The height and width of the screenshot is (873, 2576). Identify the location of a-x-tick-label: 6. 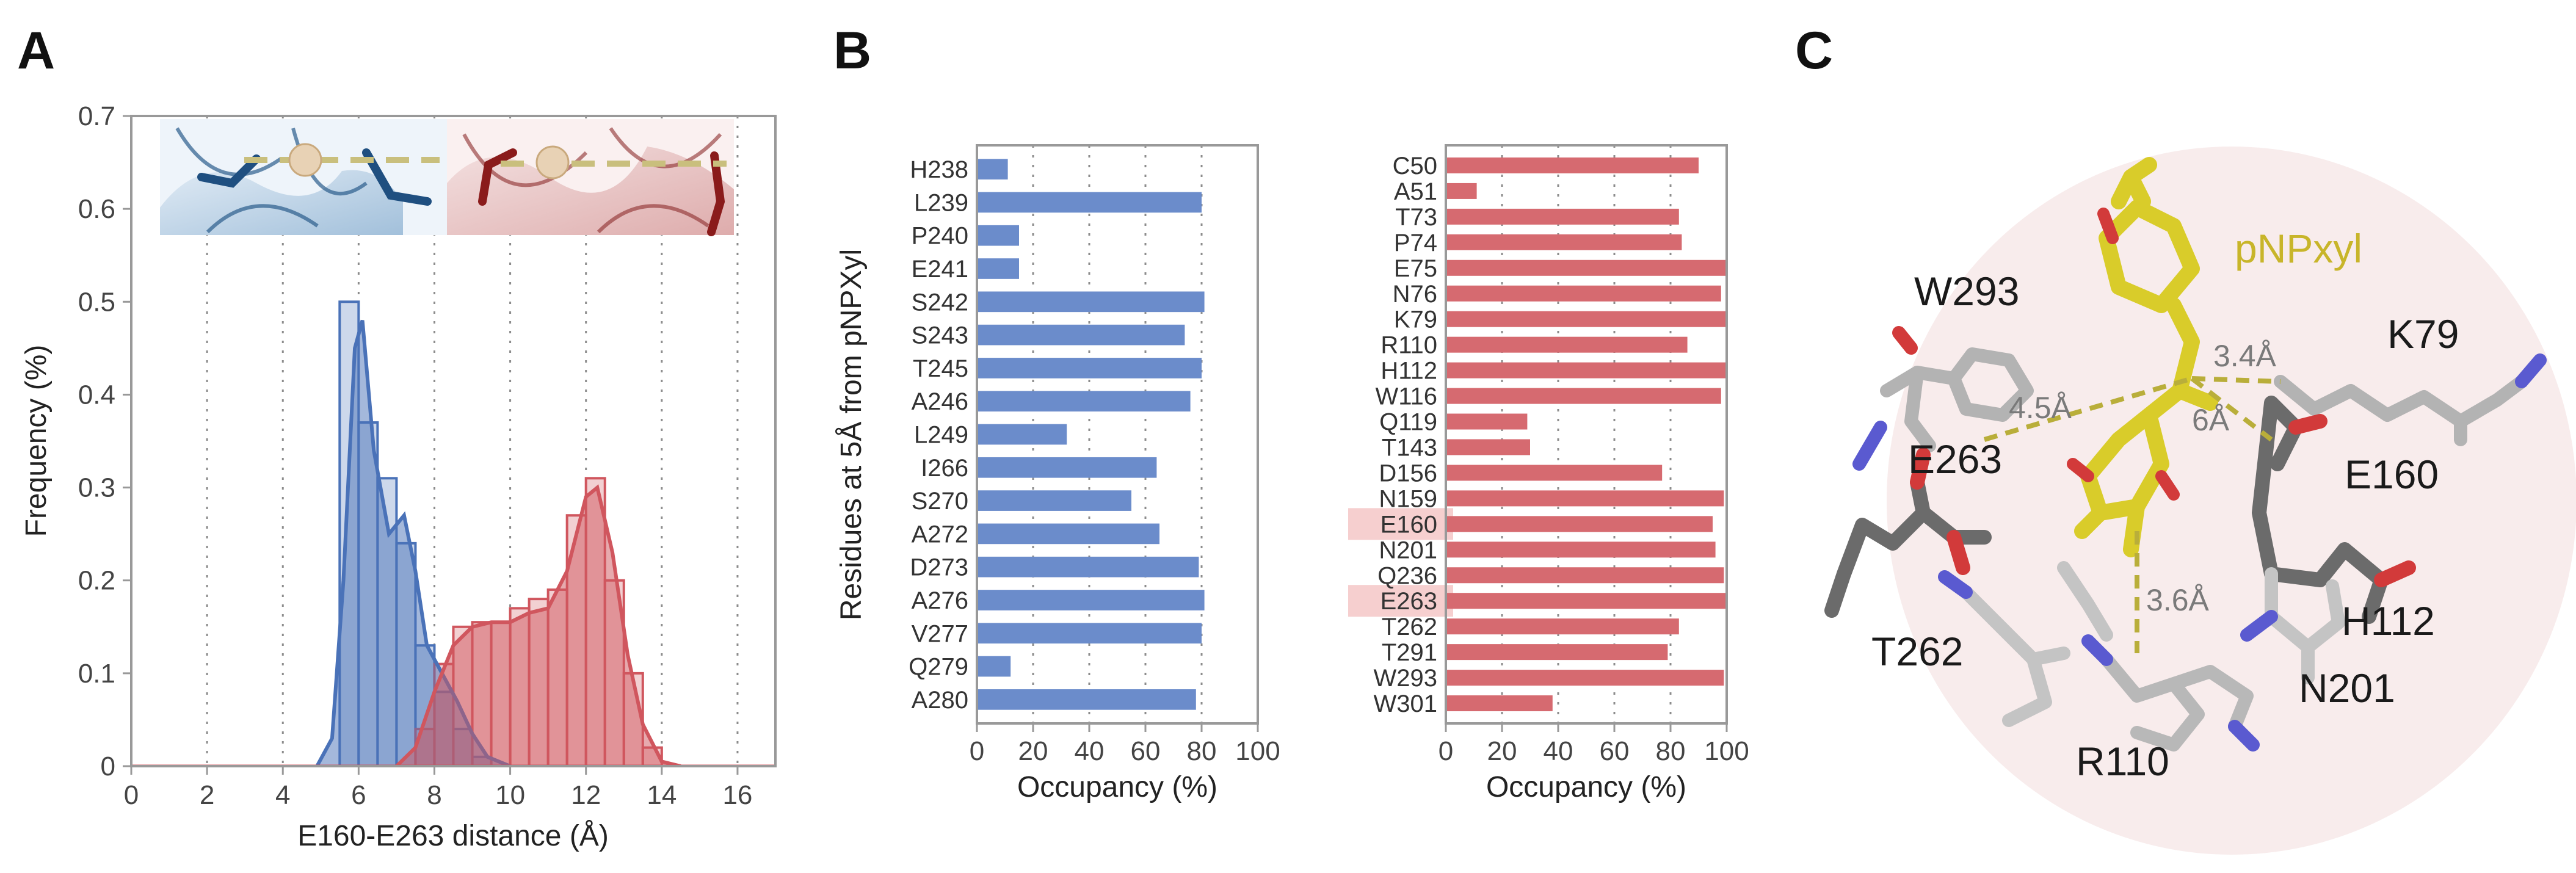
(358, 795).